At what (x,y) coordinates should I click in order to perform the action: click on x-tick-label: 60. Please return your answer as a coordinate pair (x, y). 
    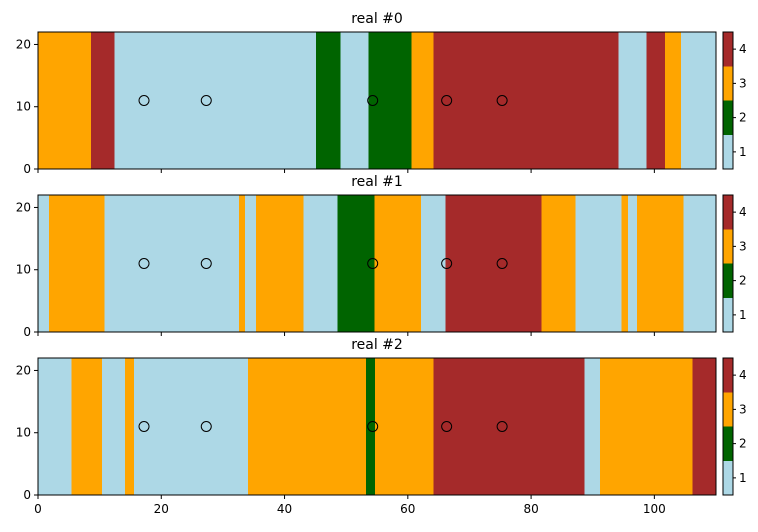
    Looking at the image, I should click on (407, 509).